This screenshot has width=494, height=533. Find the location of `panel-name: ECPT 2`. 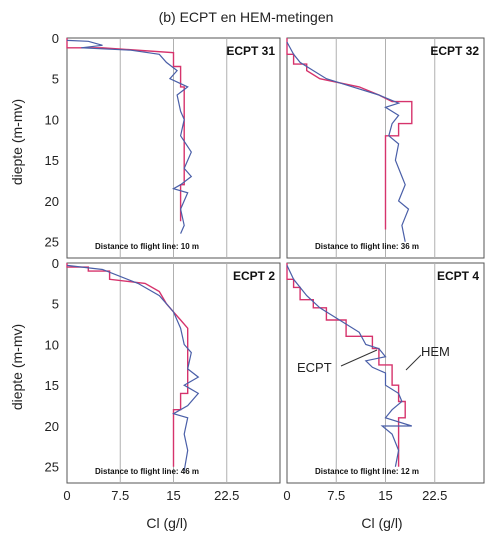

panel-name: ECPT 2 is located at coordinates (254, 276).